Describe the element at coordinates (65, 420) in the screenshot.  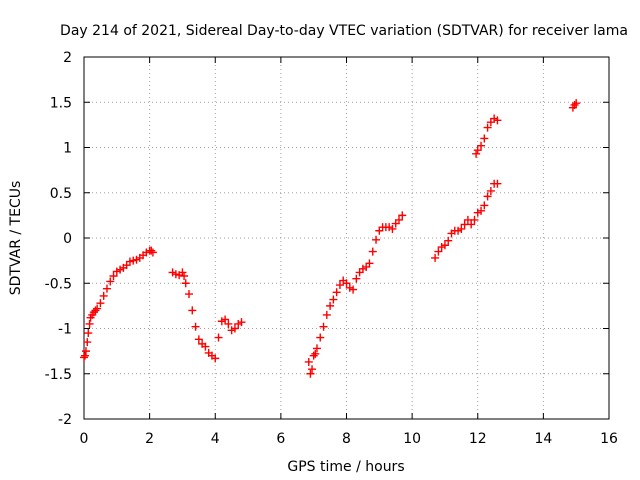
I see `y-tick-label: -2` at that location.